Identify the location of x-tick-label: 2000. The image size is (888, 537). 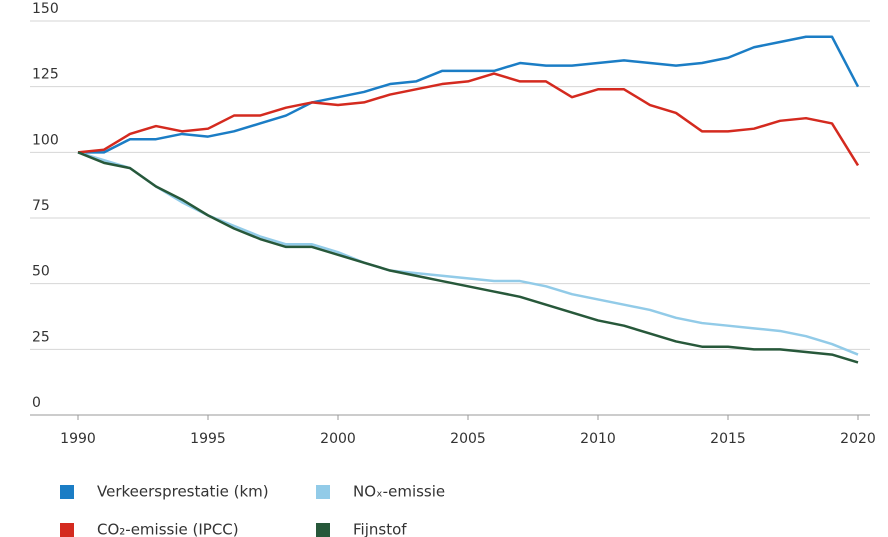
(338, 439).